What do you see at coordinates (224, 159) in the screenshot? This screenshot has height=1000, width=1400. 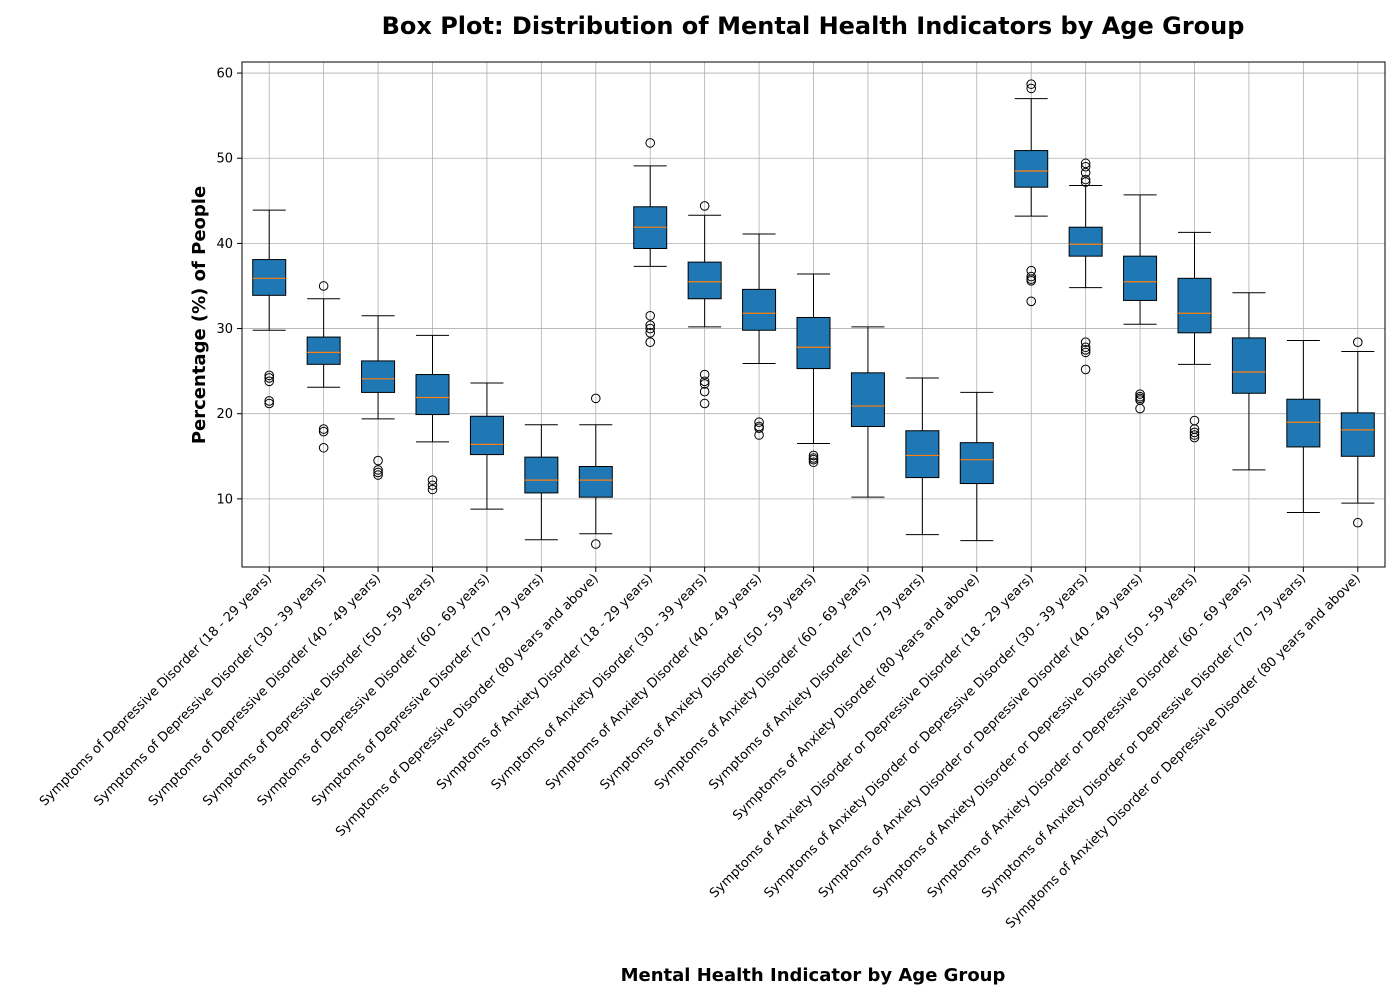 I see `y-tick-label: 50` at bounding box center [224, 159].